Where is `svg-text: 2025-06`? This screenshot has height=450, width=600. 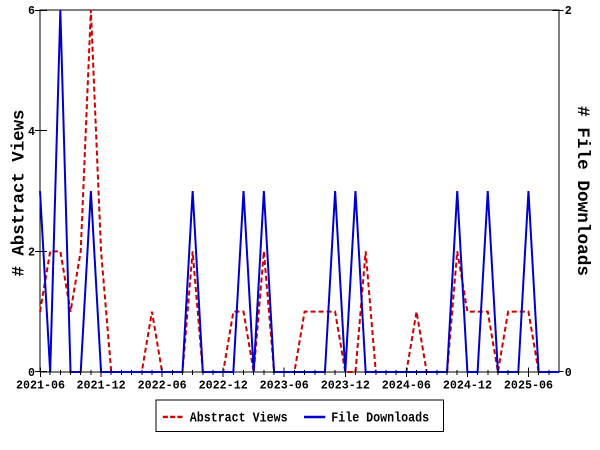 svg-text: 2025-06 is located at coordinates (528, 385).